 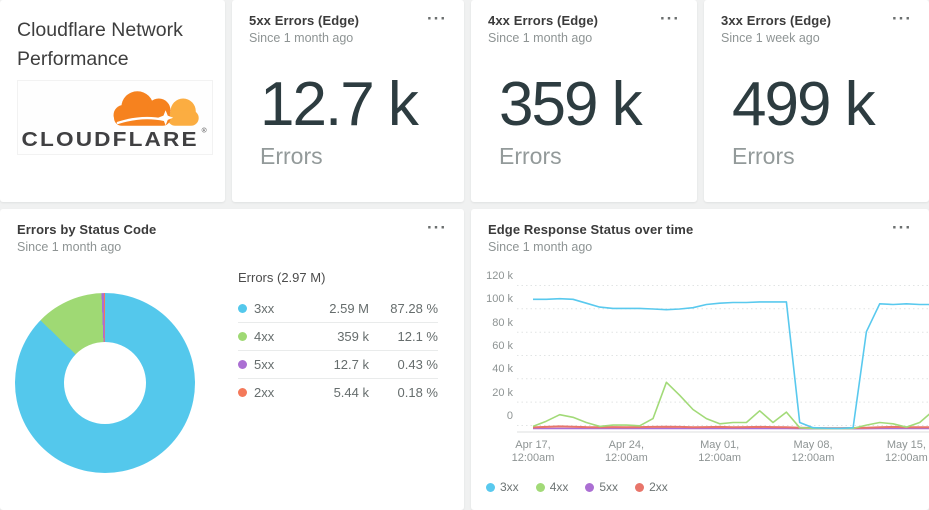 I want to click on legend-row-5xx: 5xx 12.7 k 0.43 %, so click(x=338, y=364).